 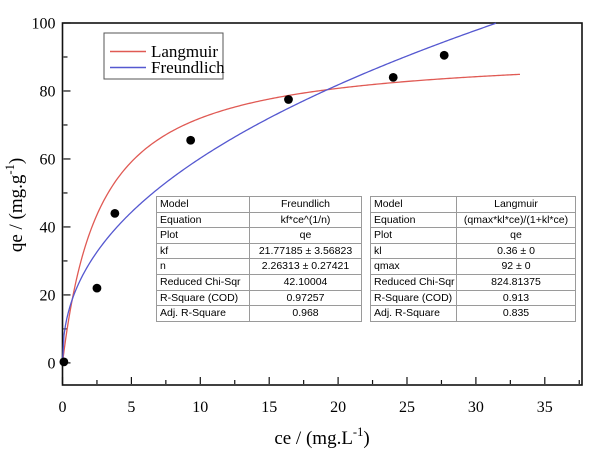 What do you see at coordinates (10, 169) in the screenshot?
I see `y-axis-title-superscript: -1` at bounding box center [10, 169].